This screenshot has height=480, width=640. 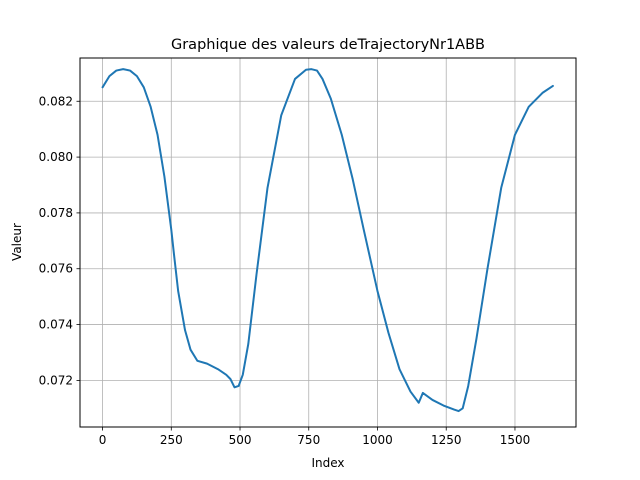 What do you see at coordinates (59, 240) in the screenshot?
I see `y-axis: 0.072 0.074 0.076 0.078 0.080 0.082` at bounding box center [59, 240].